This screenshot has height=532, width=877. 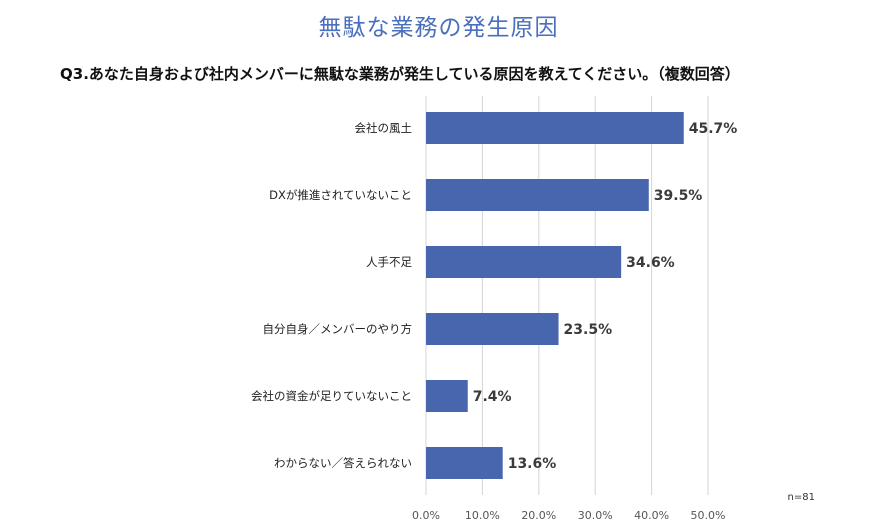 What do you see at coordinates (532, 464) in the screenshot?
I see `value-label: 13.6%` at bounding box center [532, 464].